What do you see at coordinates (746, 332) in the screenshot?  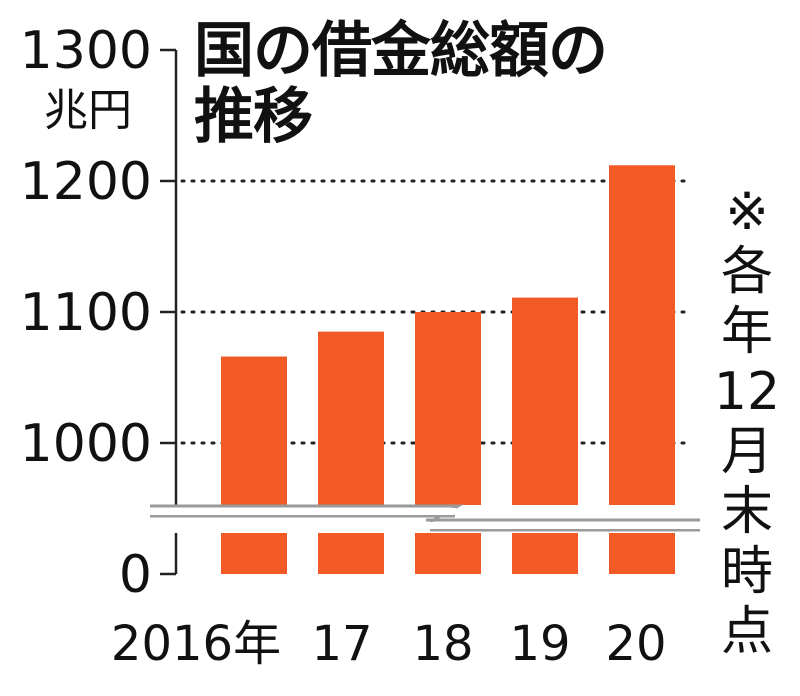 I see `note-char: 年` at bounding box center [746, 332].